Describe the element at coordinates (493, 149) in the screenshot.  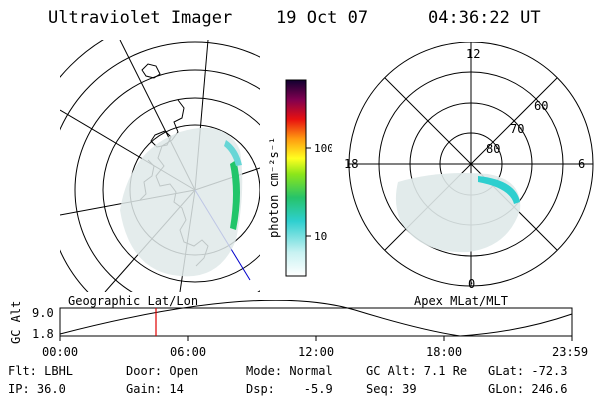
I see `mlat-label-80: 80` at that location.